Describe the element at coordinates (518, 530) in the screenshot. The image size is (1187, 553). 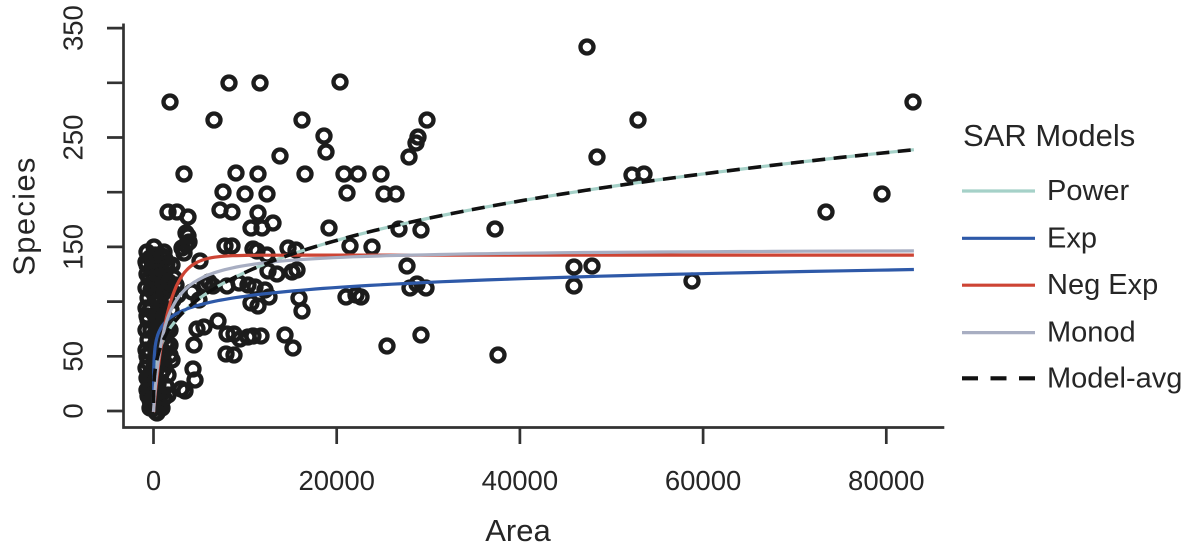
I see `svg-text: Area` at that location.